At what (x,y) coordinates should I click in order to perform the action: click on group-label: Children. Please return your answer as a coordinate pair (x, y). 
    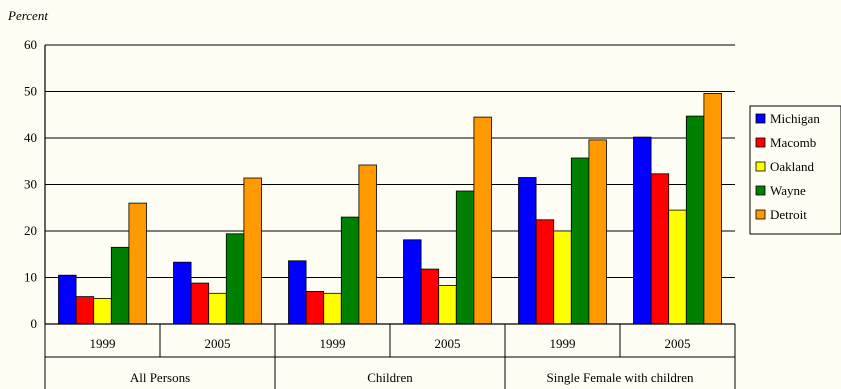
    Looking at the image, I should click on (390, 377).